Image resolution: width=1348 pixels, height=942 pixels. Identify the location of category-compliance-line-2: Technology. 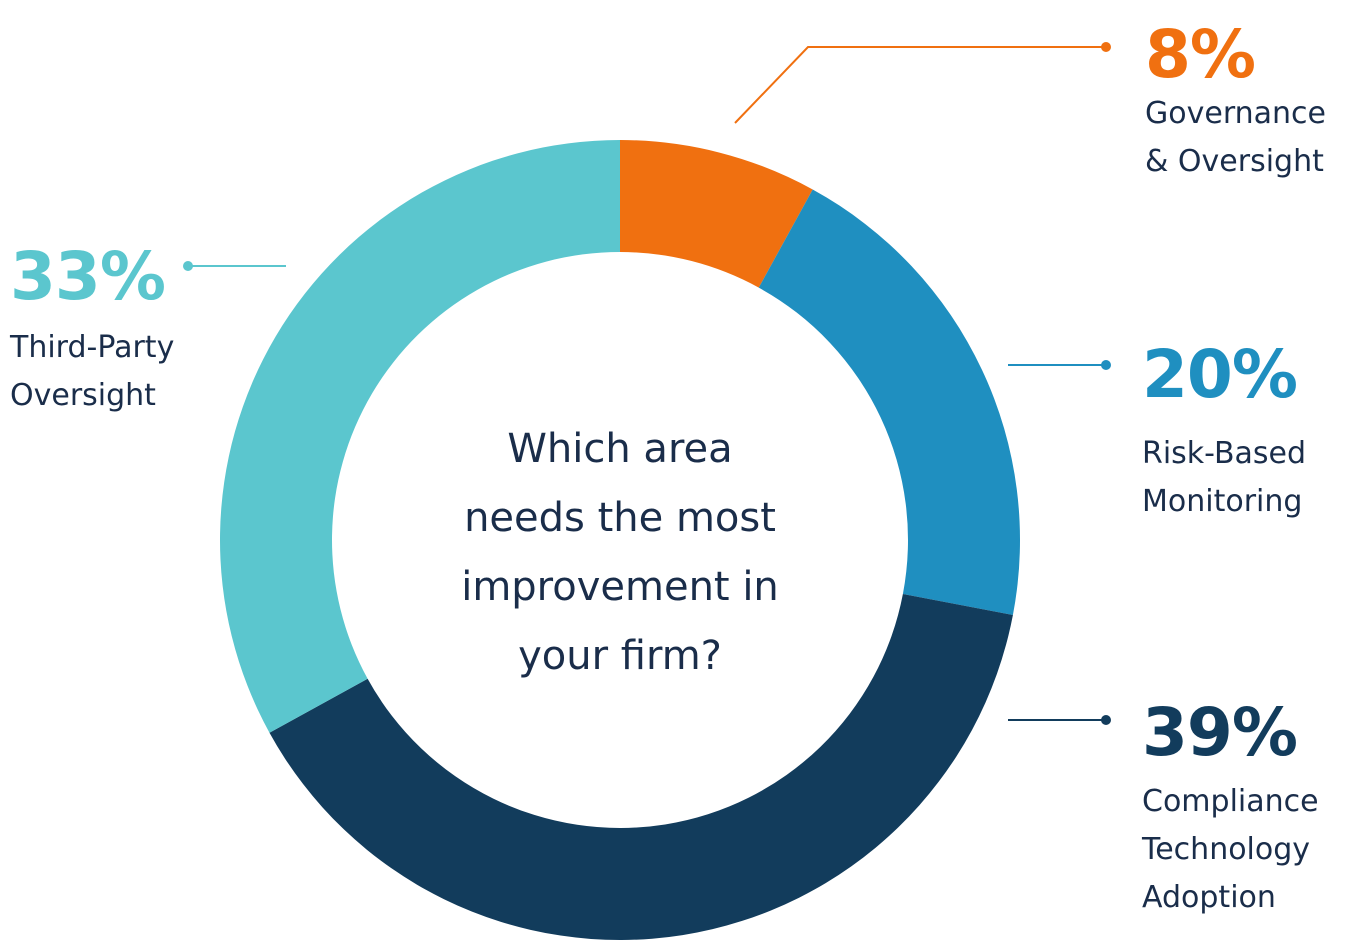
(1226, 849).